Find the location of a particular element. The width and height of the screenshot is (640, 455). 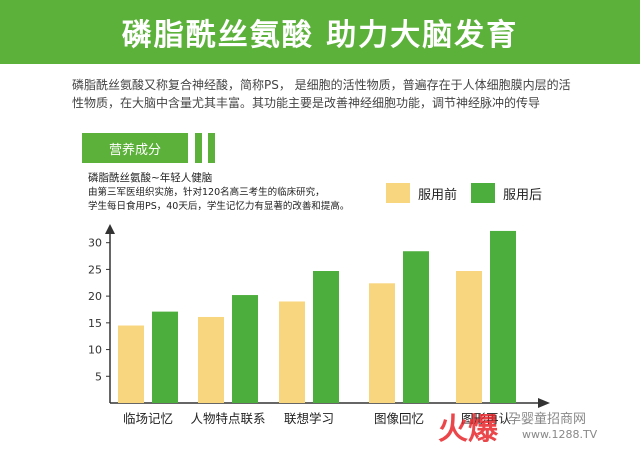

x-category-label: 人物特点联系 is located at coordinates (227, 418).